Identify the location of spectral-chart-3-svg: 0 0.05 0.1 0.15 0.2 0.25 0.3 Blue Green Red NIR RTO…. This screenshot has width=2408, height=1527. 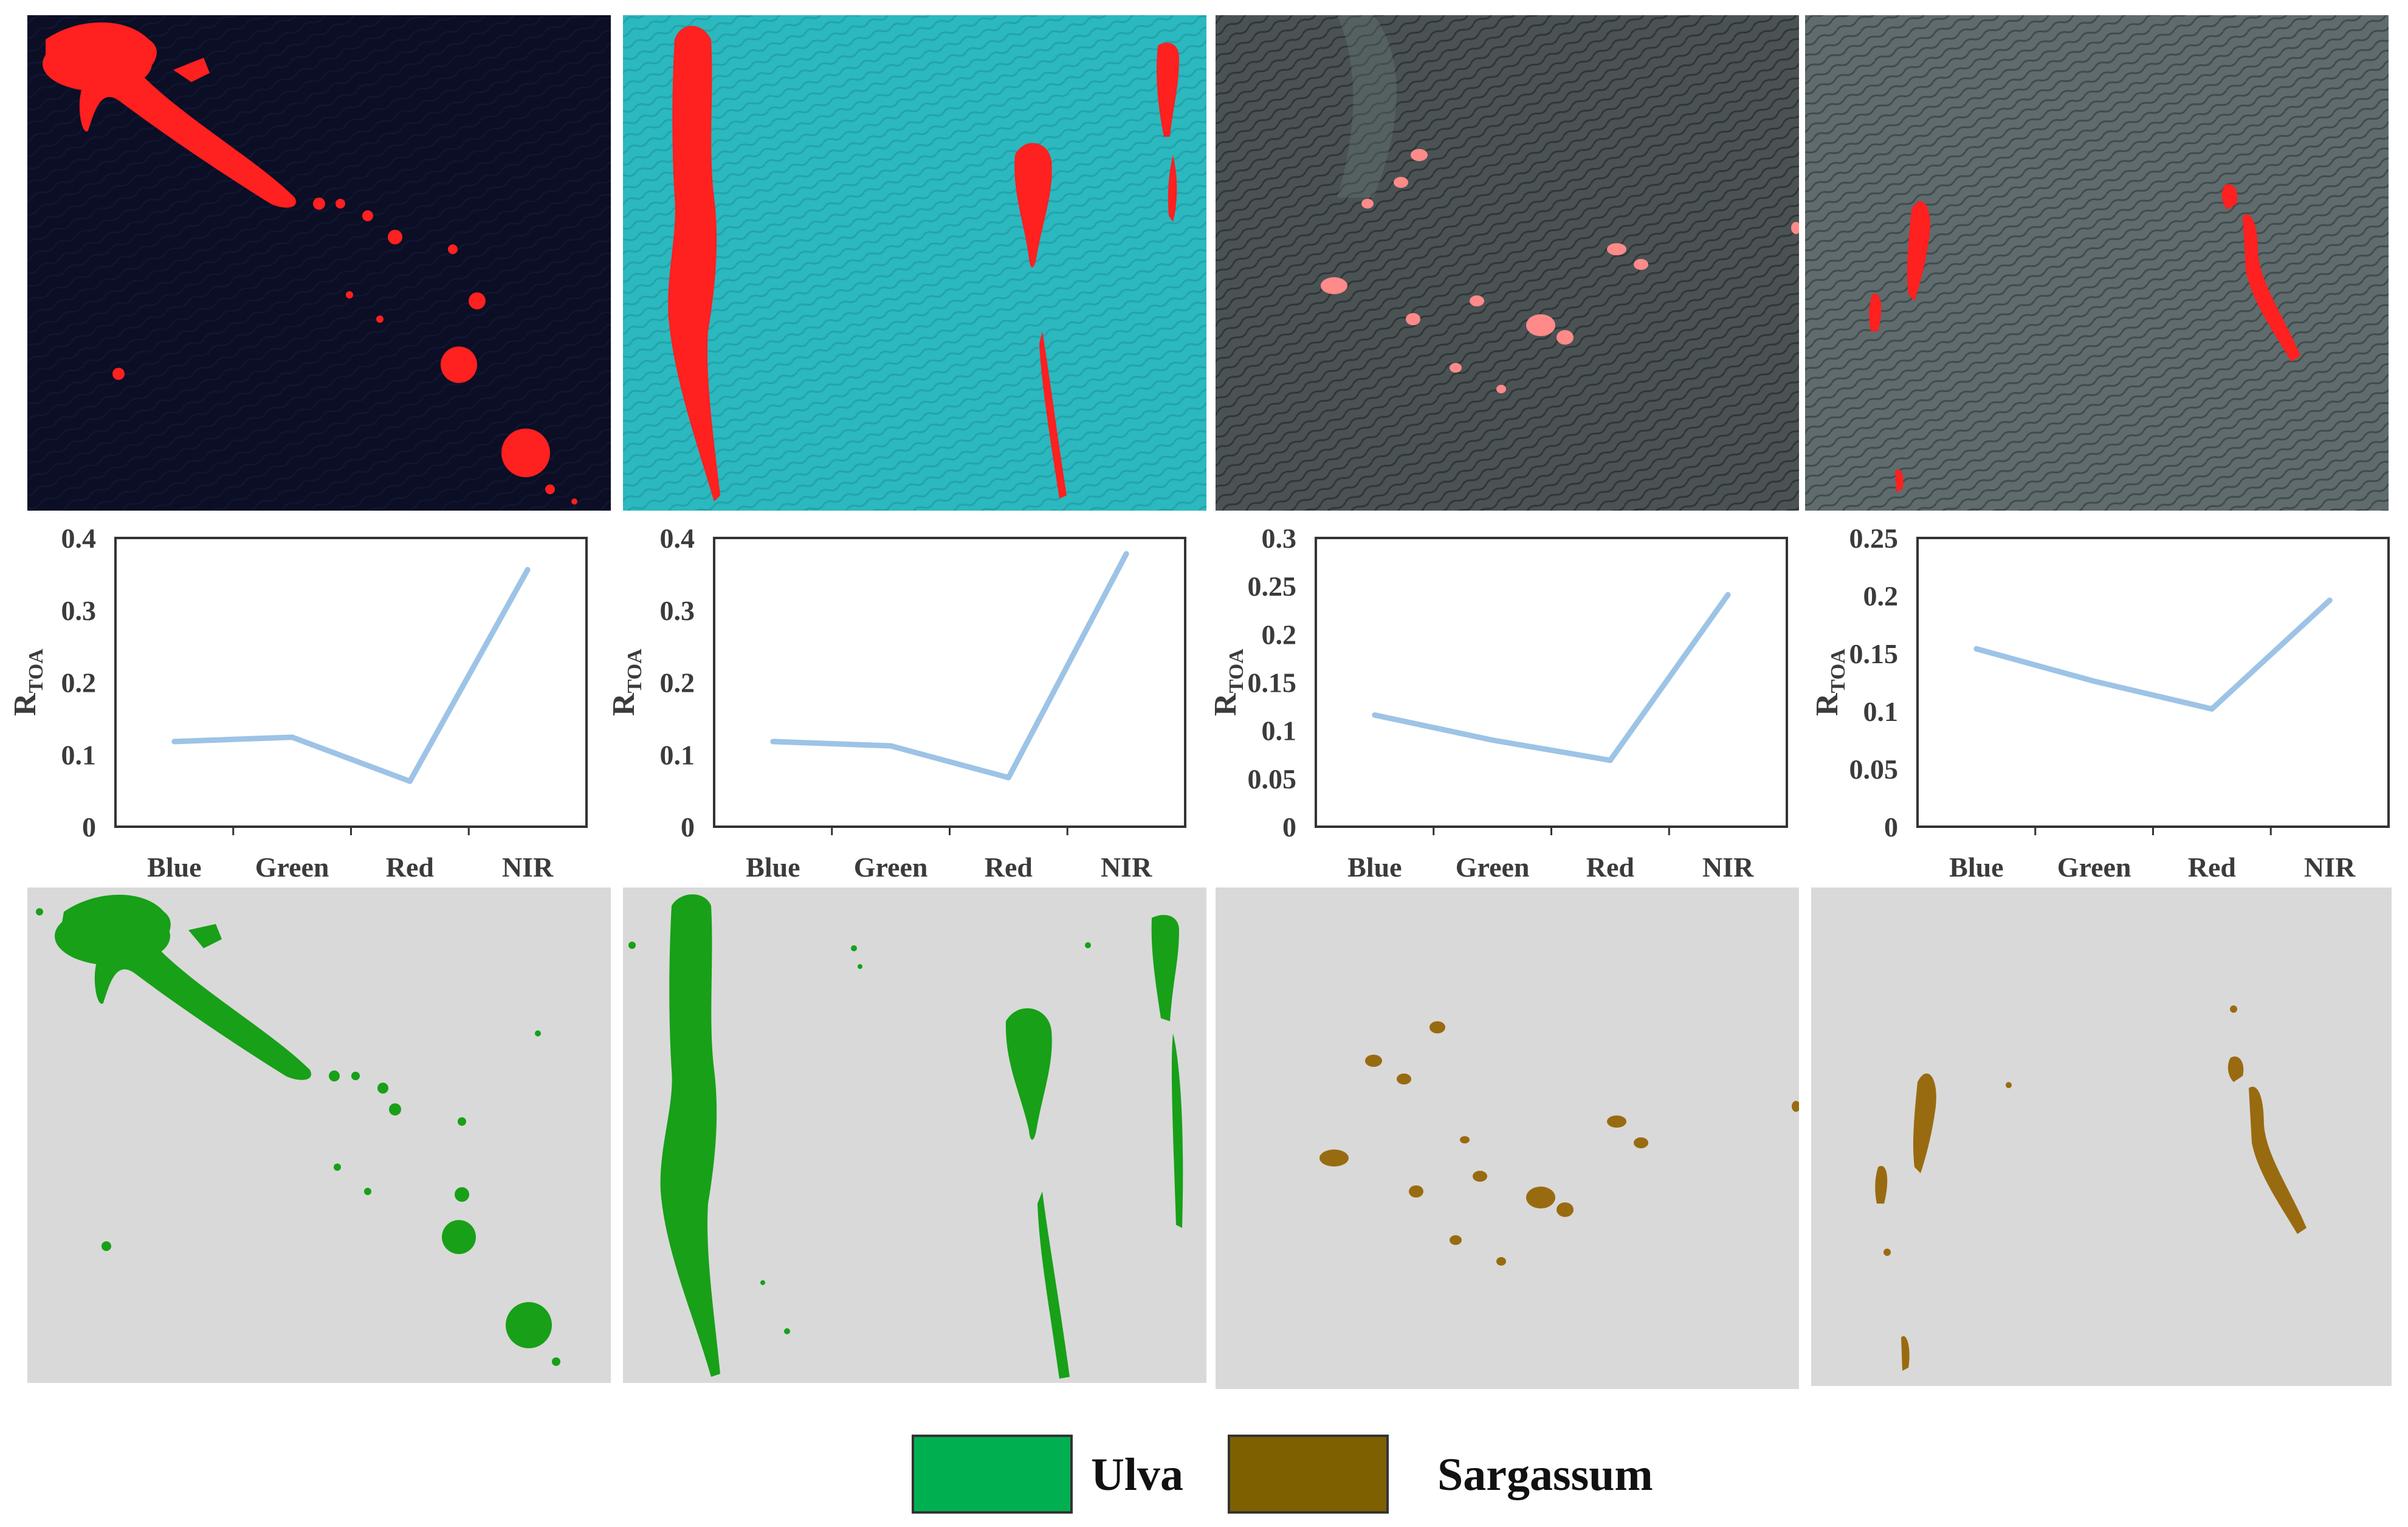
(1498, 703).